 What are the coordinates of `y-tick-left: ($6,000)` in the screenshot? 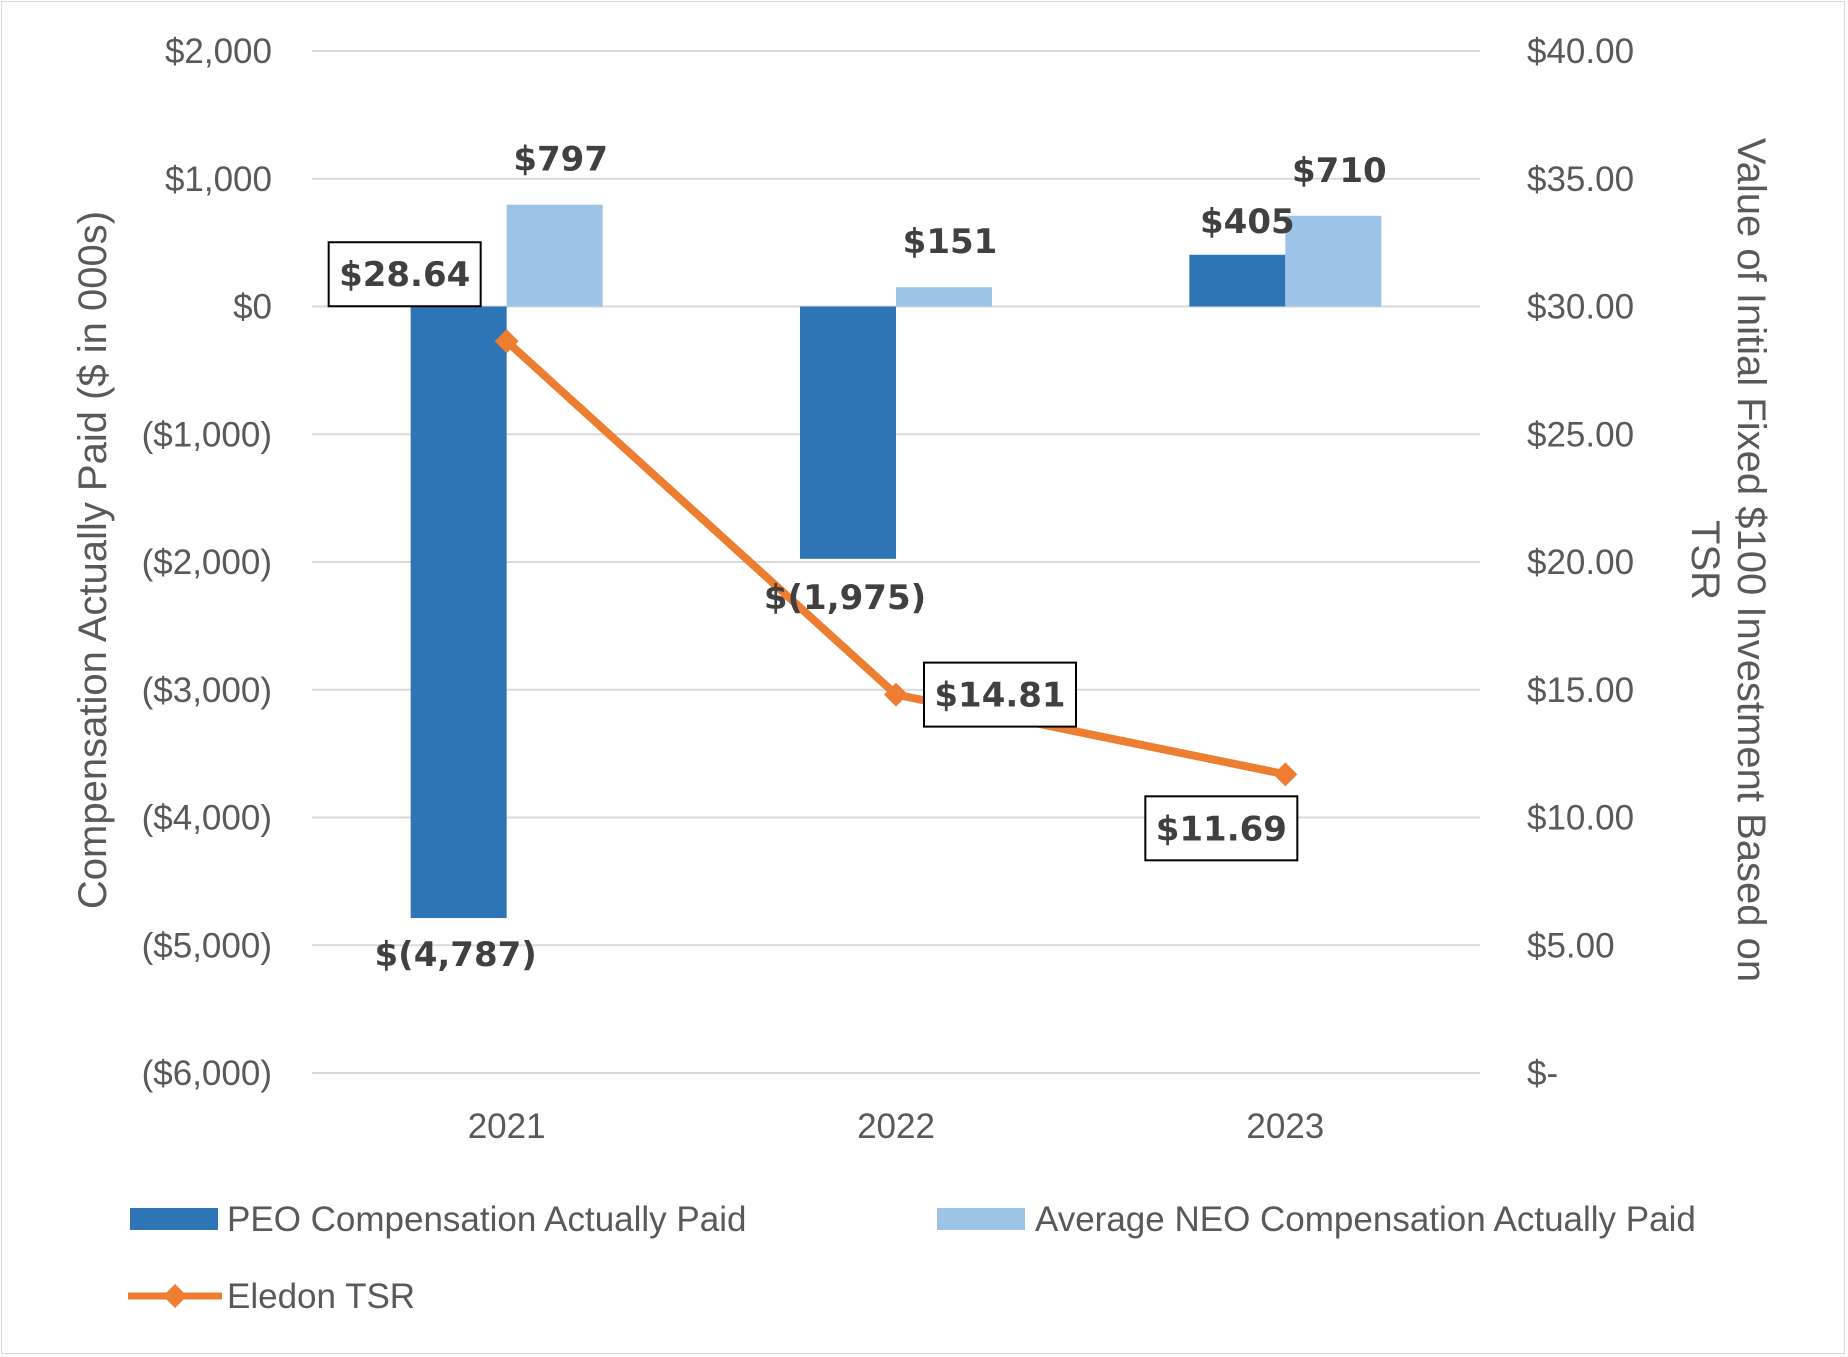 It's located at (207, 1073).